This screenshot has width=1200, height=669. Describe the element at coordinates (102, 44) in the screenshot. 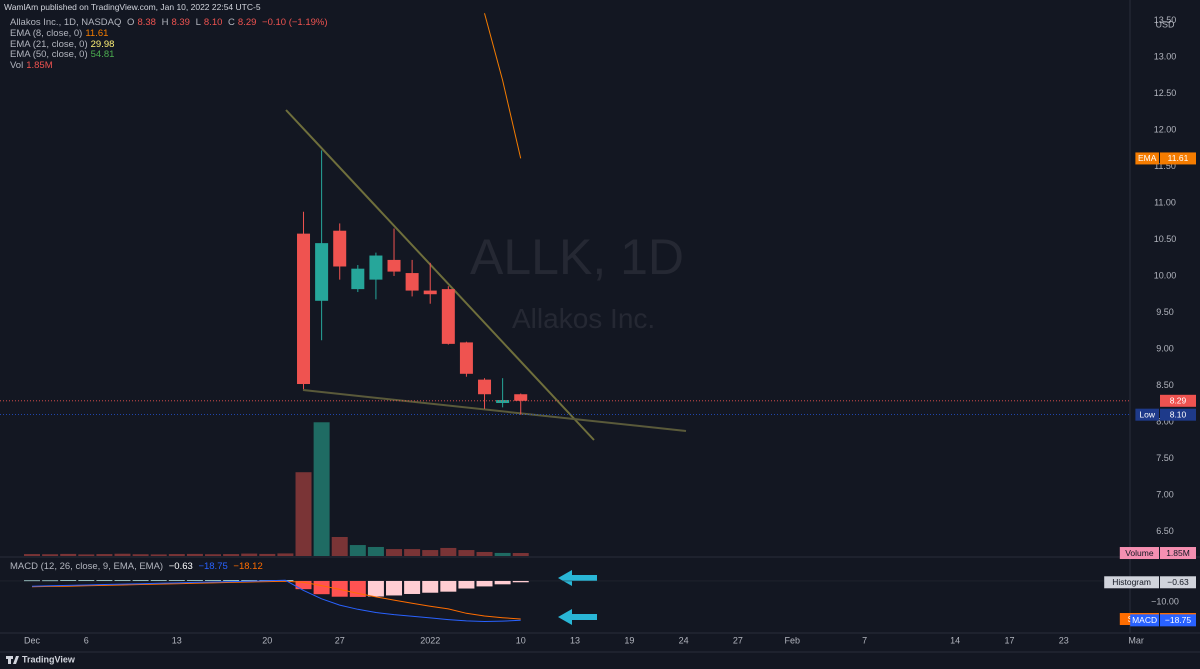

I see `indicator-value: 29.98` at that location.